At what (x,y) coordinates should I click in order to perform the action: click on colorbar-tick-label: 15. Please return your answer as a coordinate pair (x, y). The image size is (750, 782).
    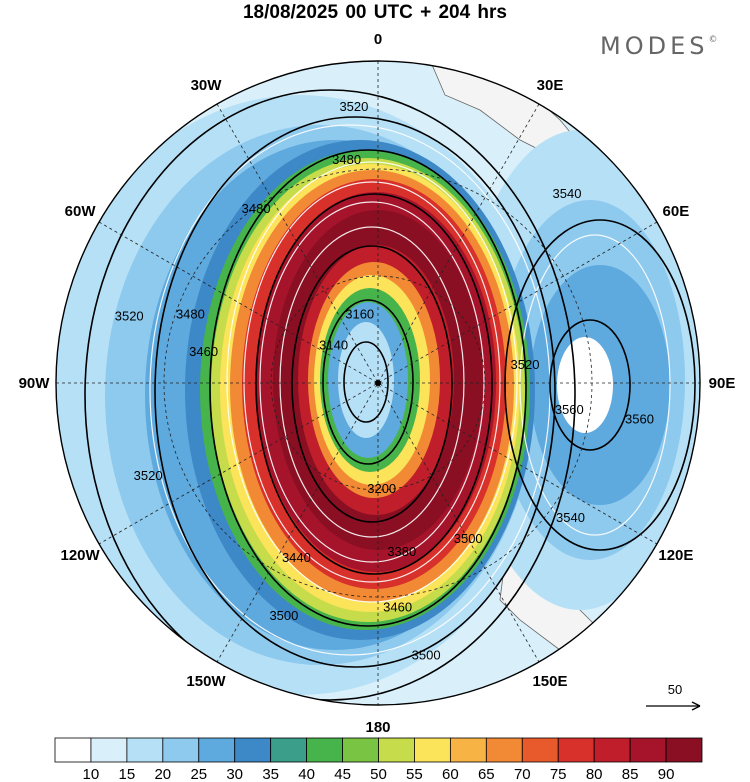
    Looking at the image, I should click on (127, 774).